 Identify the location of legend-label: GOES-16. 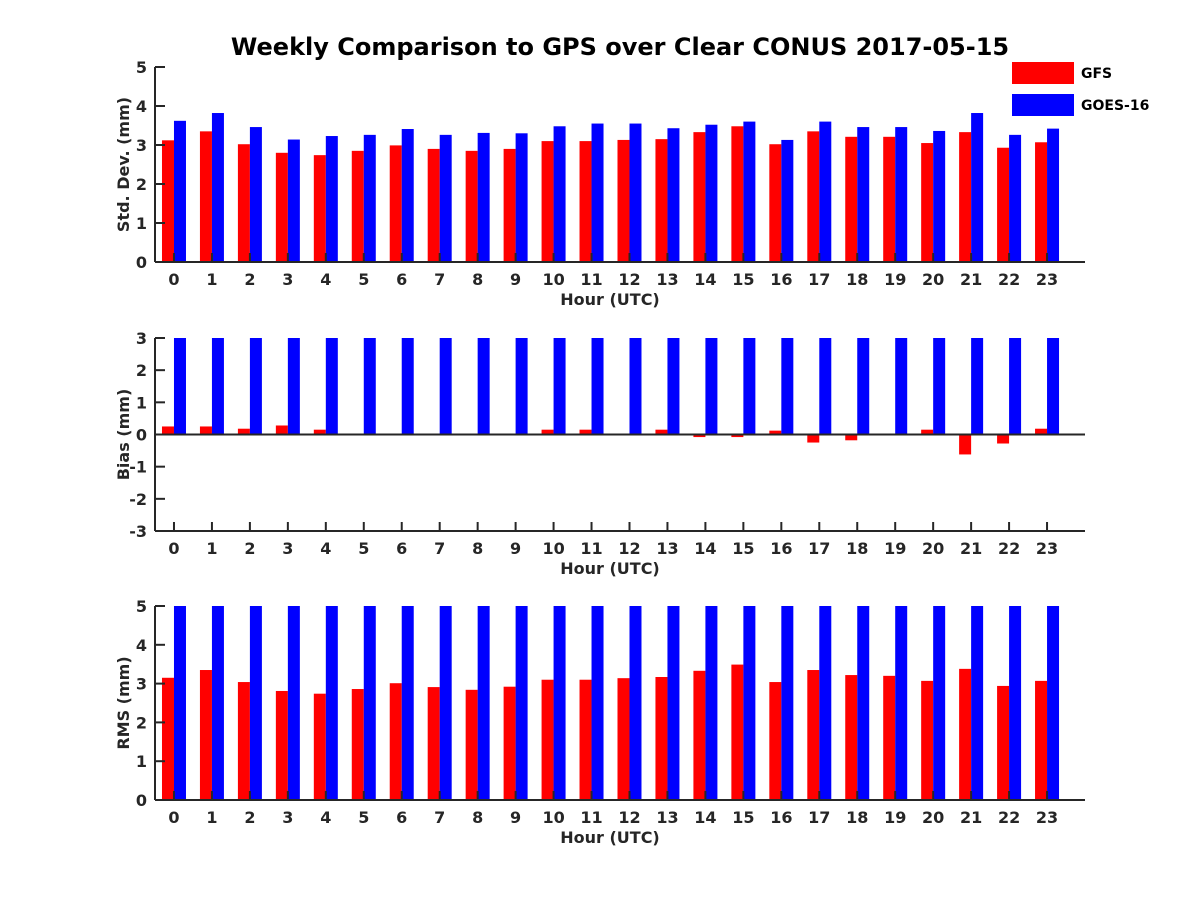
(1115, 106).